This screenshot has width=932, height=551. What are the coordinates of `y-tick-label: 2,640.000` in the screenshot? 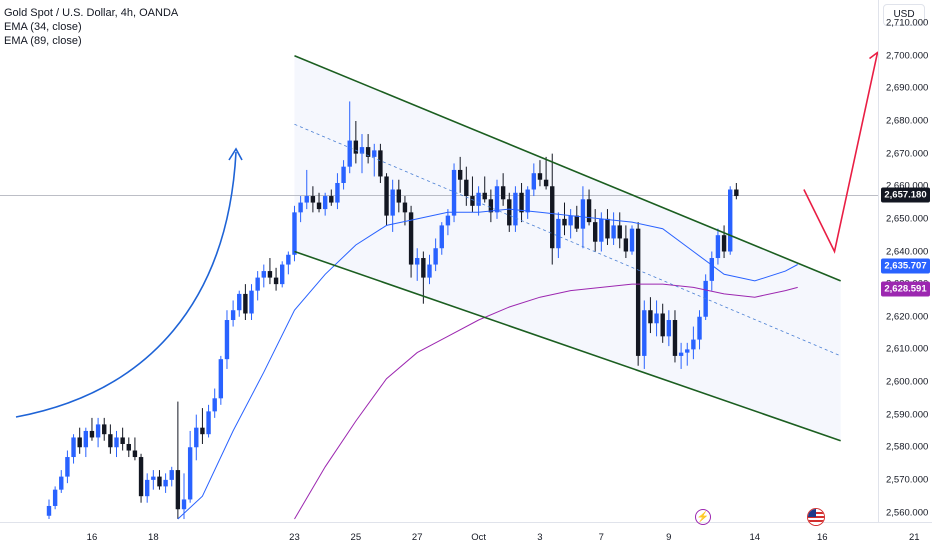 It's located at (907, 251).